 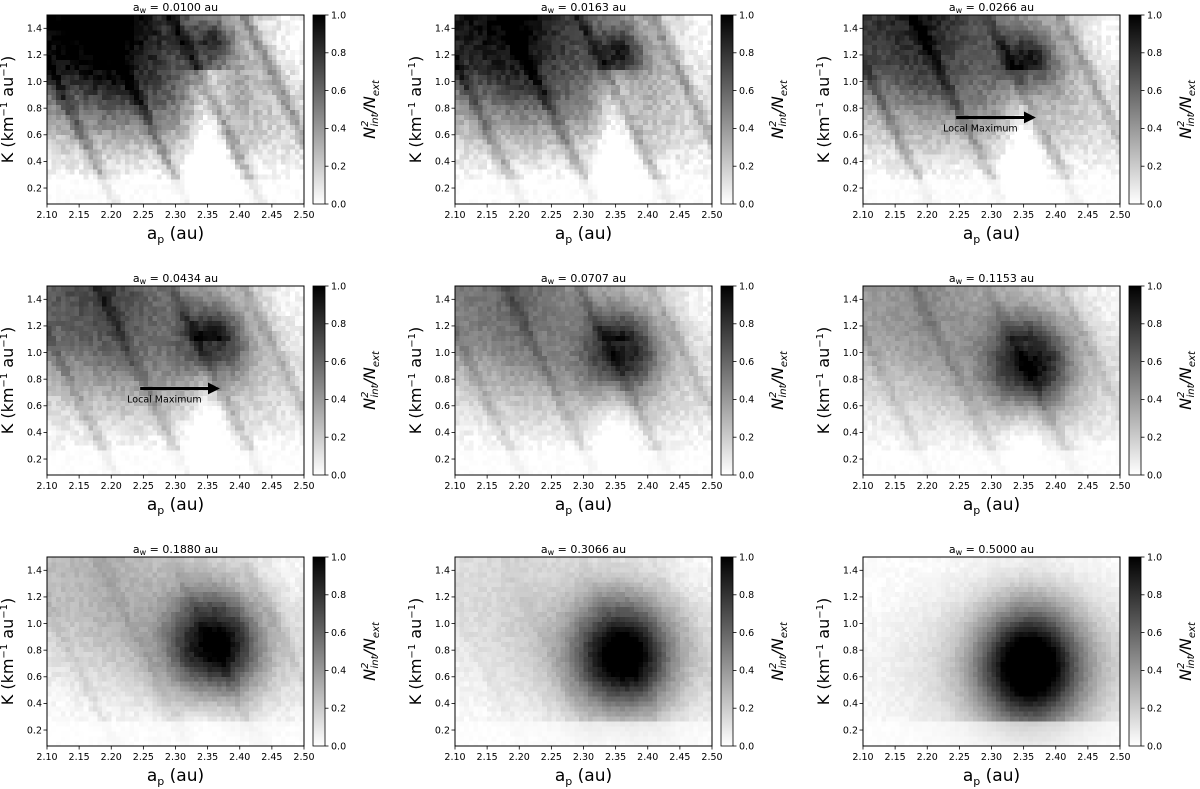 What do you see at coordinates (442, 300) in the screenshot?
I see `y-tick-label: 1.4` at bounding box center [442, 300].